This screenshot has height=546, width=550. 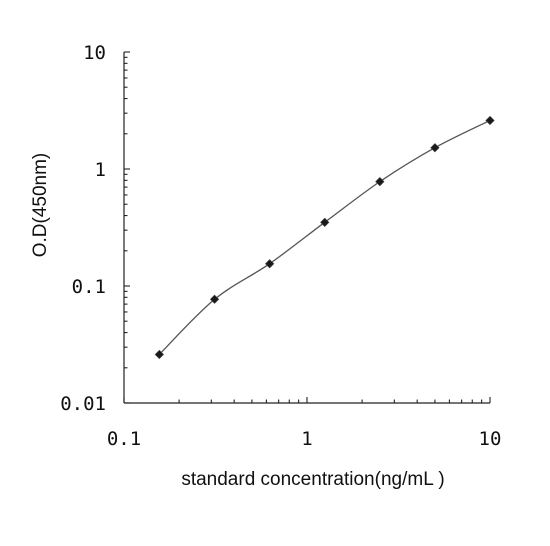 I want to click on y-tick-labels: 0.01 0.1 1 10, so click(x=83, y=228).